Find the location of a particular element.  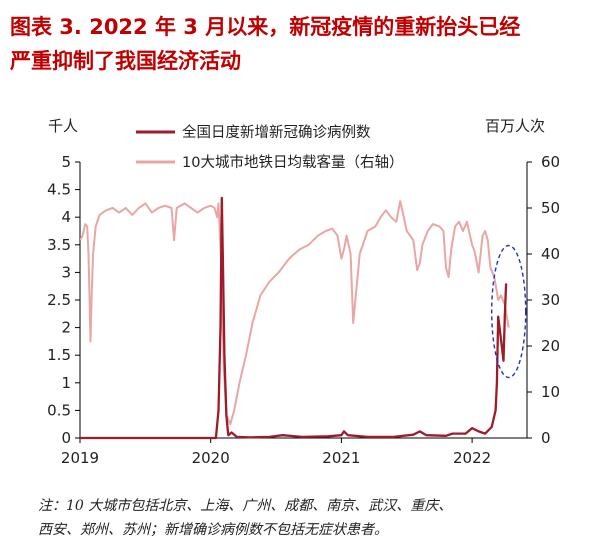

left-axis-tick-label: 3.5 is located at coordinates (59, 245).